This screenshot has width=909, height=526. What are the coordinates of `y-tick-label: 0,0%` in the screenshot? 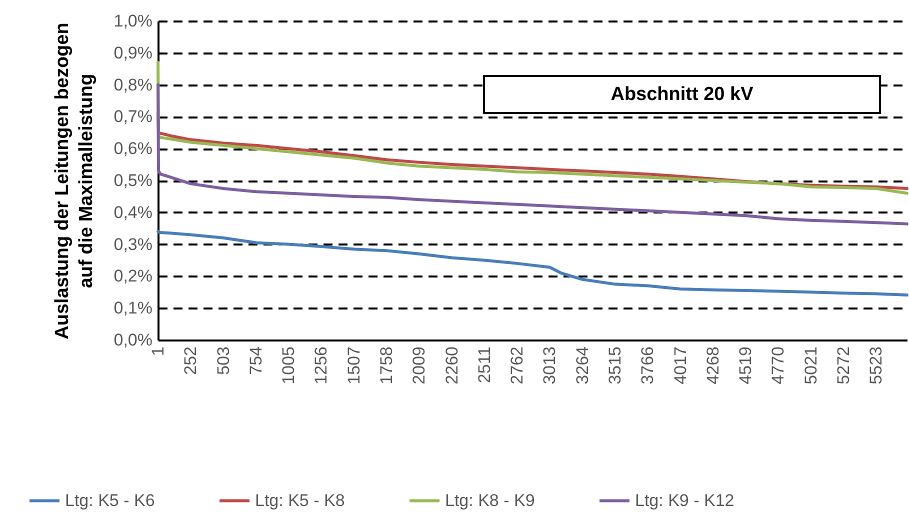 It's located at (133, 340).